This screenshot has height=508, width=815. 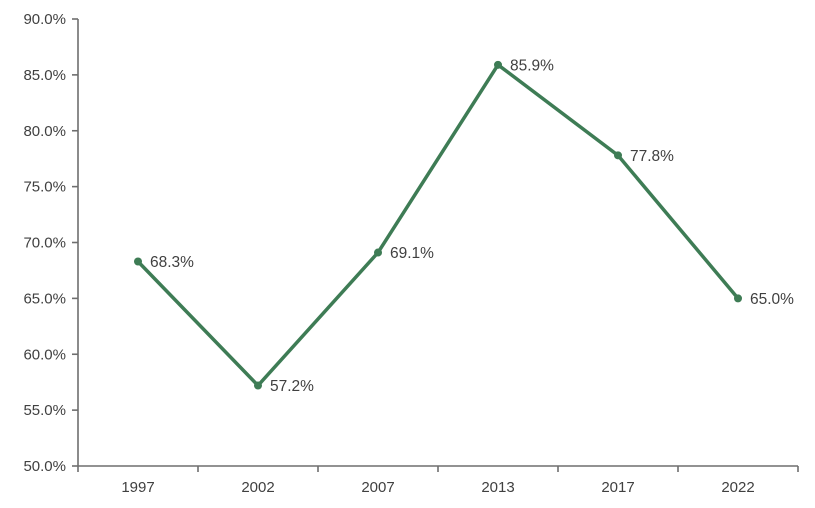 What do you see at coordinates (44, 466) in the screenshot?
I see `y-tick-label: 50.0%` at bounding box center [44, 466].